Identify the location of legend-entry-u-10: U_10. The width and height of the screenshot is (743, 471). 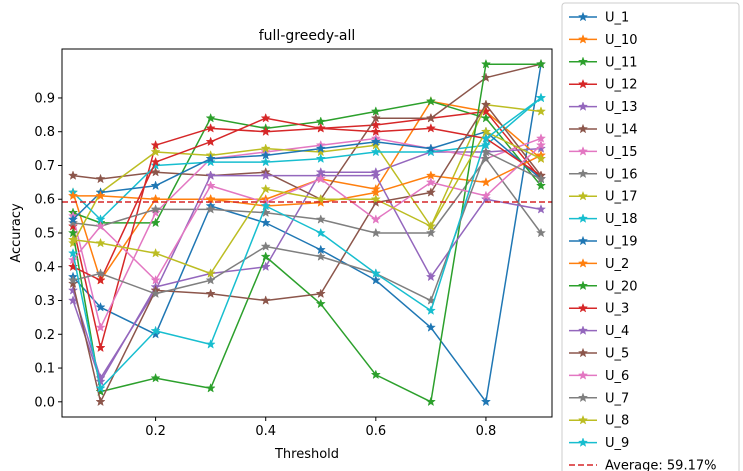
(603, 40).